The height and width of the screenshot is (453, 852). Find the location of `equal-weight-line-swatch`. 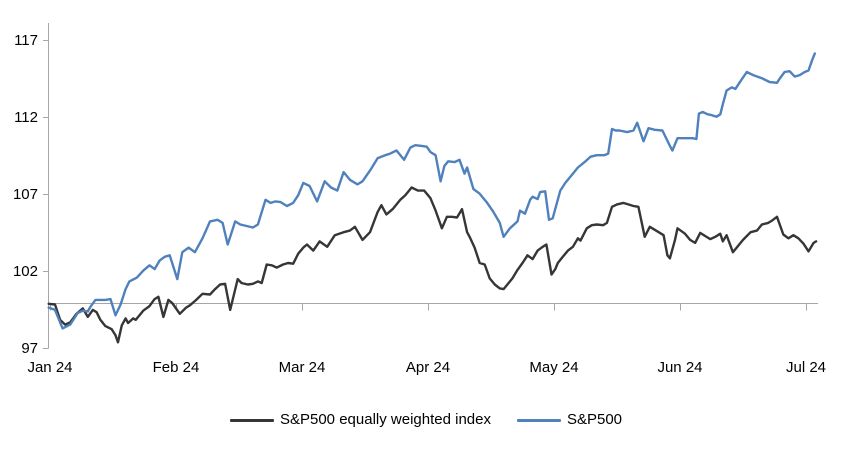

equal-weight-line-swatch is located at coordinates (251, 420).